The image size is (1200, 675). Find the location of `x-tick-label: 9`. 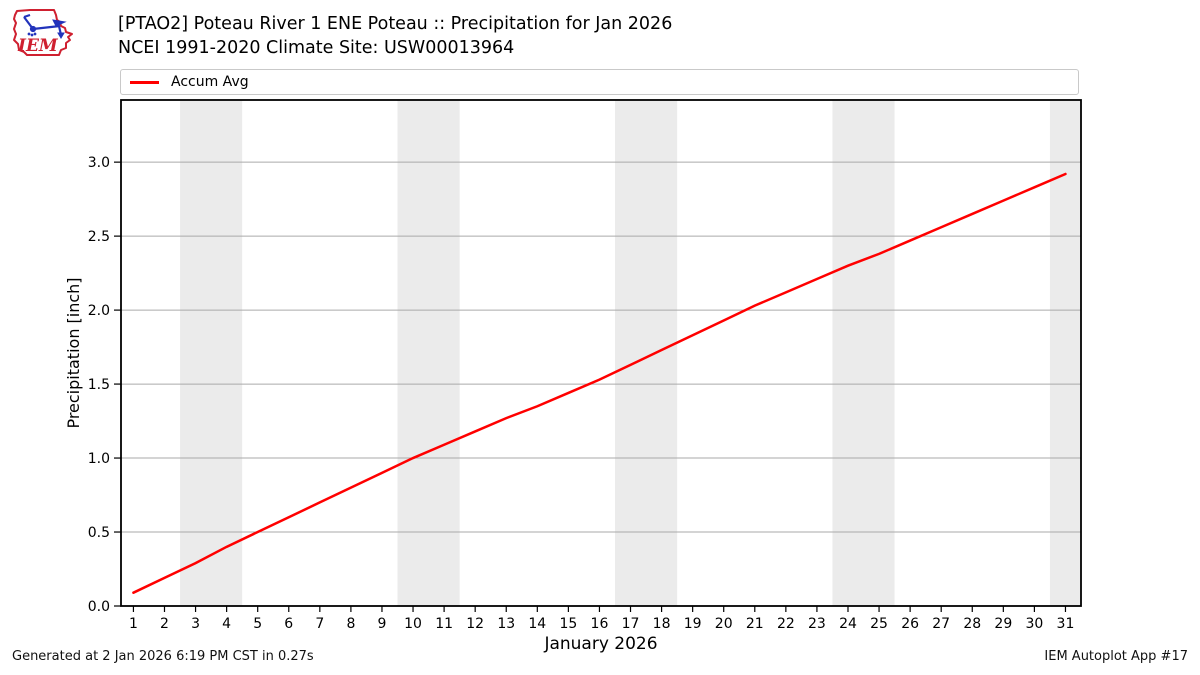

x-tick-label: 9 is located at coordinates (382, 624).